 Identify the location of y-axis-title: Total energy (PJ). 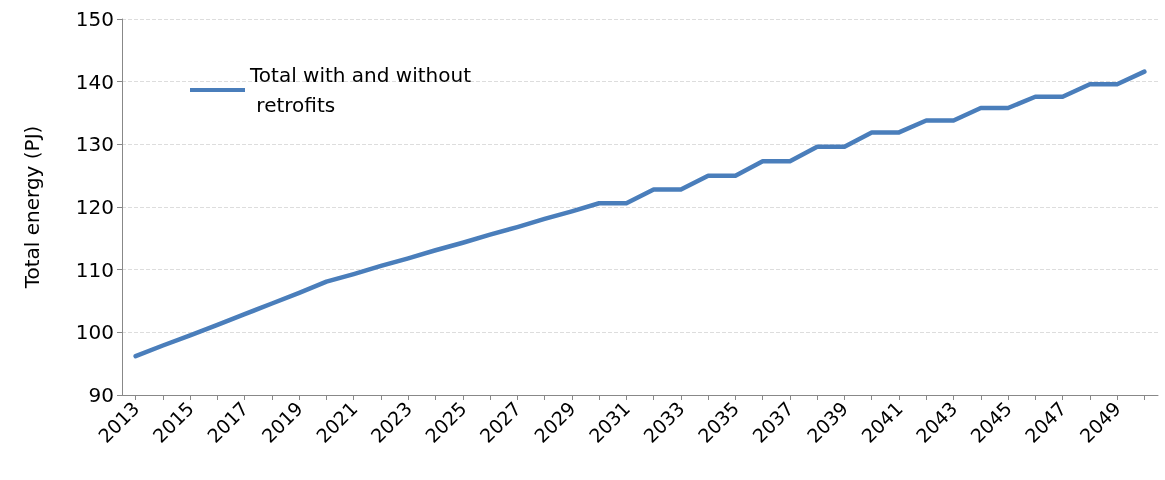
(32, 207).